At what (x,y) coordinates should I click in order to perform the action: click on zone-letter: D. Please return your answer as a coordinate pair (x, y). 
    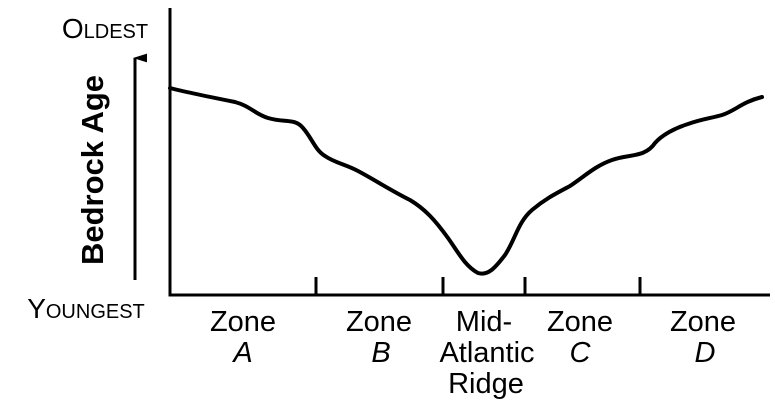
    Looking at the image, I should click on (705, 353).